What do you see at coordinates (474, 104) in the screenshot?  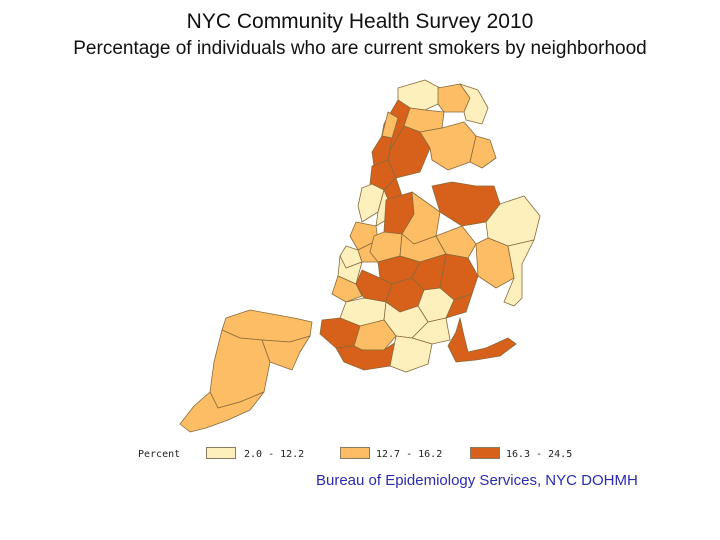 I see `bronx-ne-neighborhood` at bounding box center [474, 104].